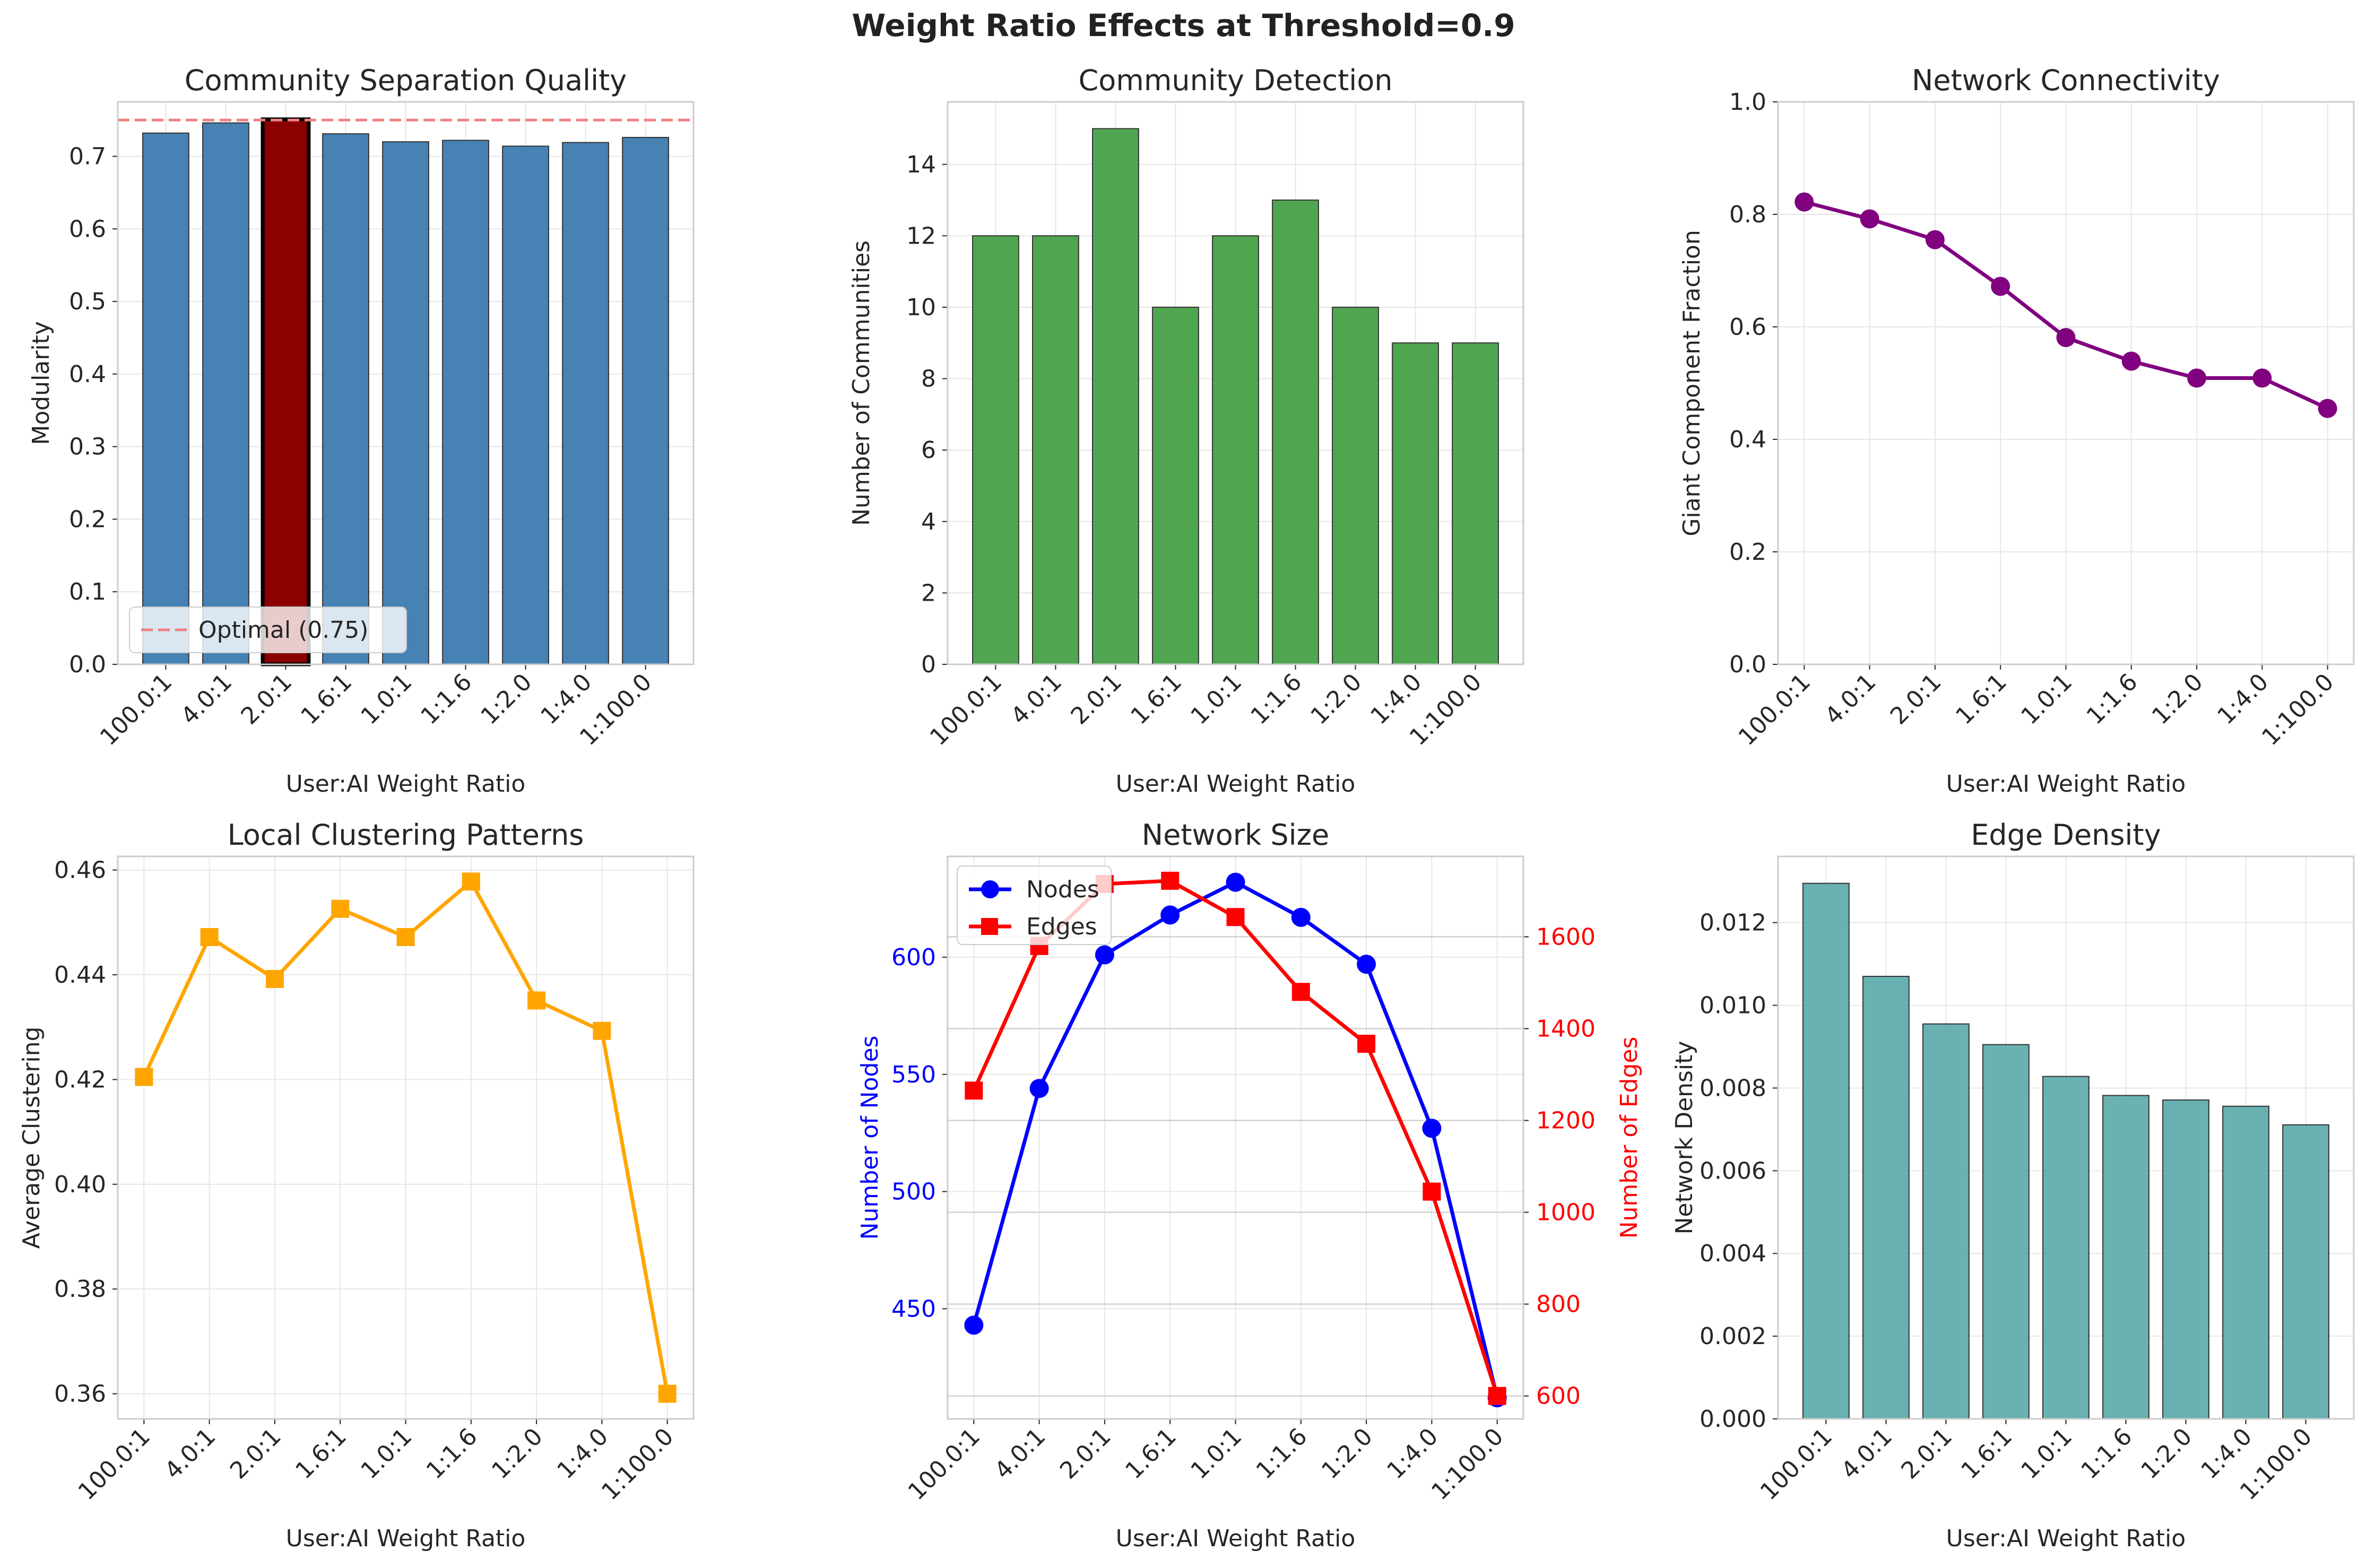  What do you see at coordinates (1733, 1170) in the screenshot?
I see `y-tick-label: 0.006` at bounding box center [1733, 1170].